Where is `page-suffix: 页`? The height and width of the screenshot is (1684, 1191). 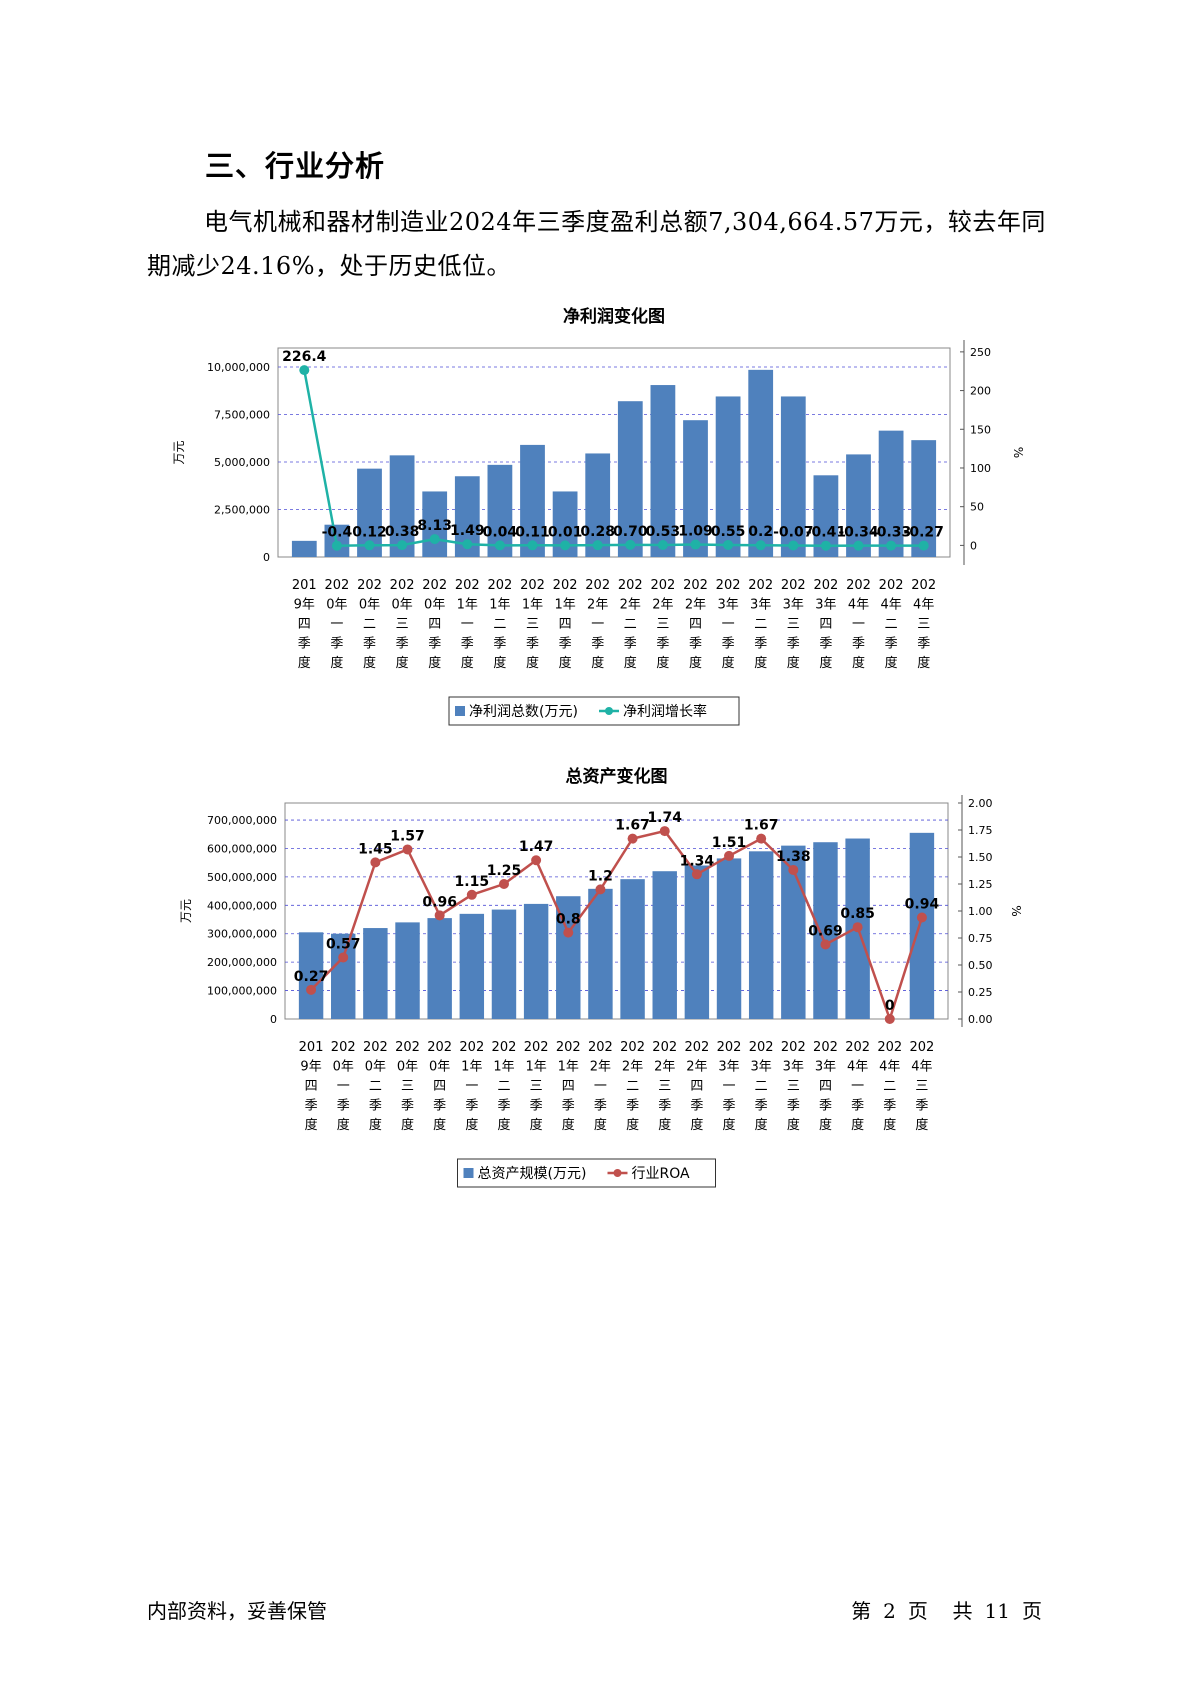
page-suffix: 页 is located at coordinates (917, 1611).